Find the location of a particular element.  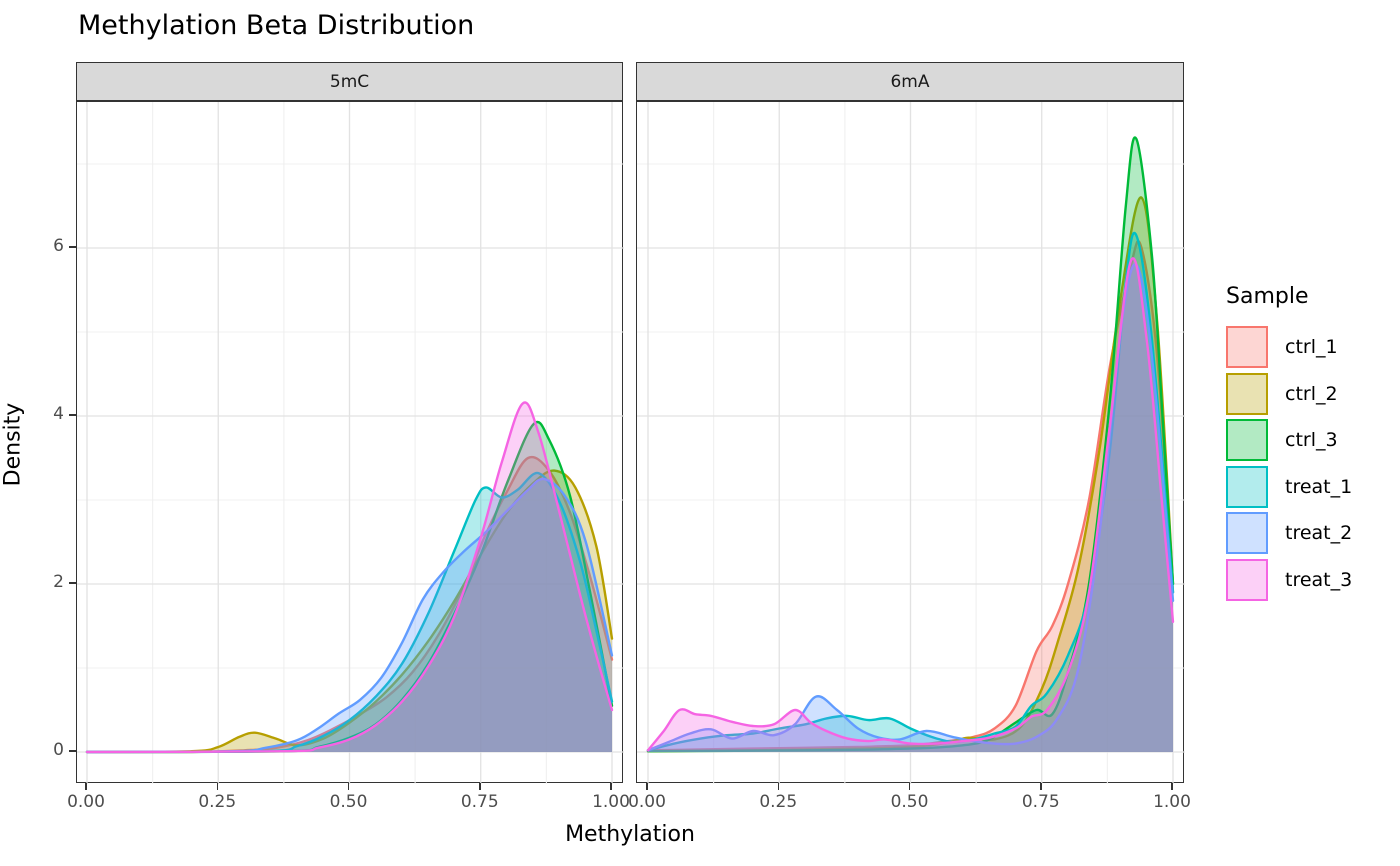

facet-strip-6mA: 6mA is located at coordinates (910, 81).